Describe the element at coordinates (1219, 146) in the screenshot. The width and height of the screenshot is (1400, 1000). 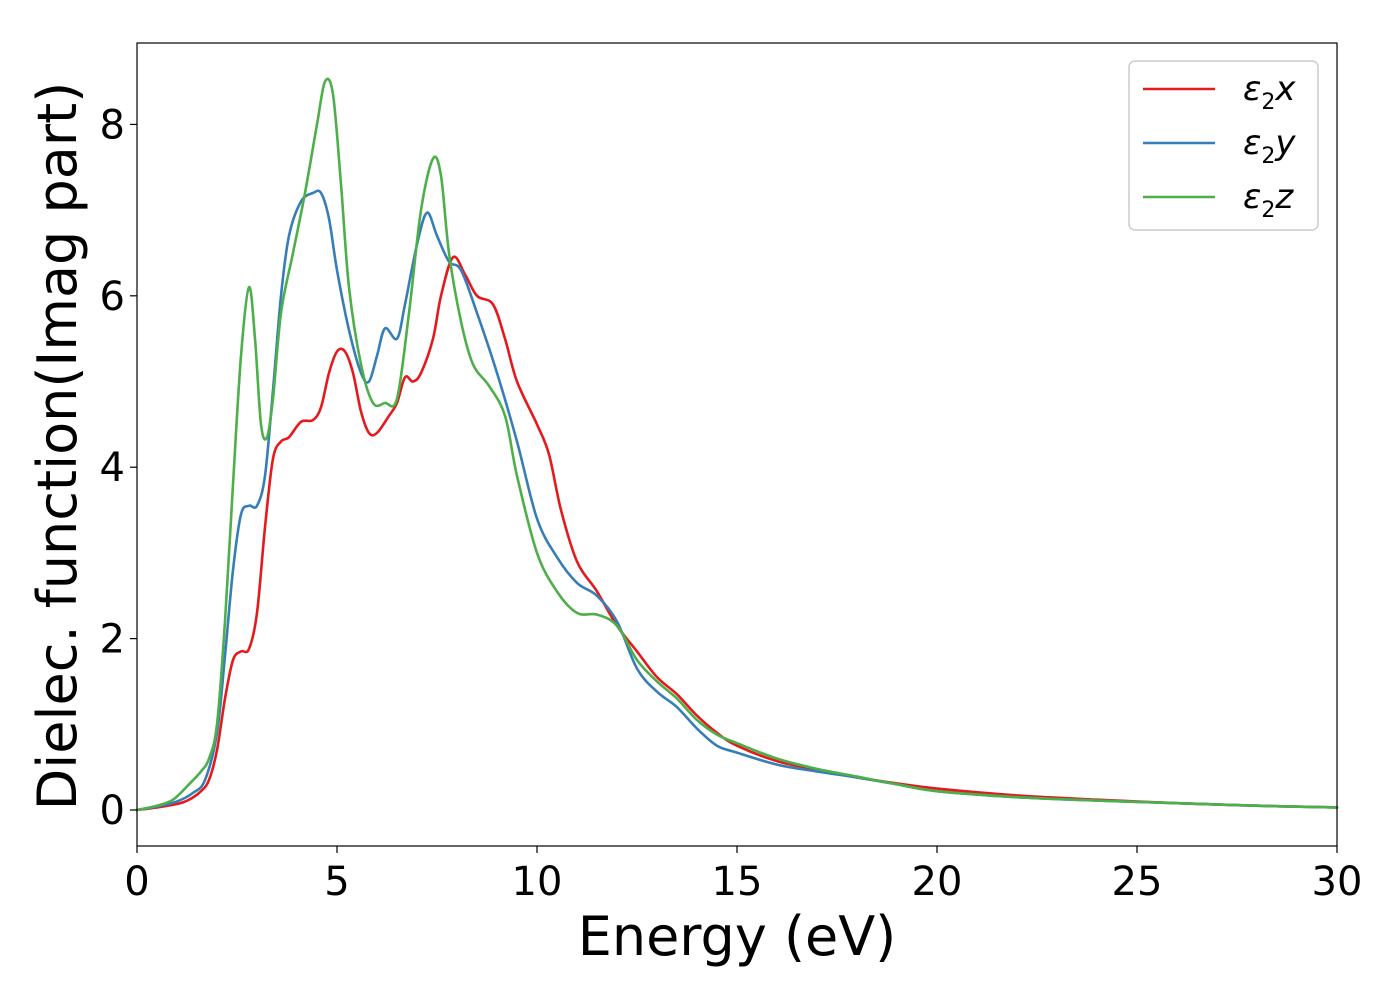
I see `legend-entries: ε2x ε2y ε2z` at that location.